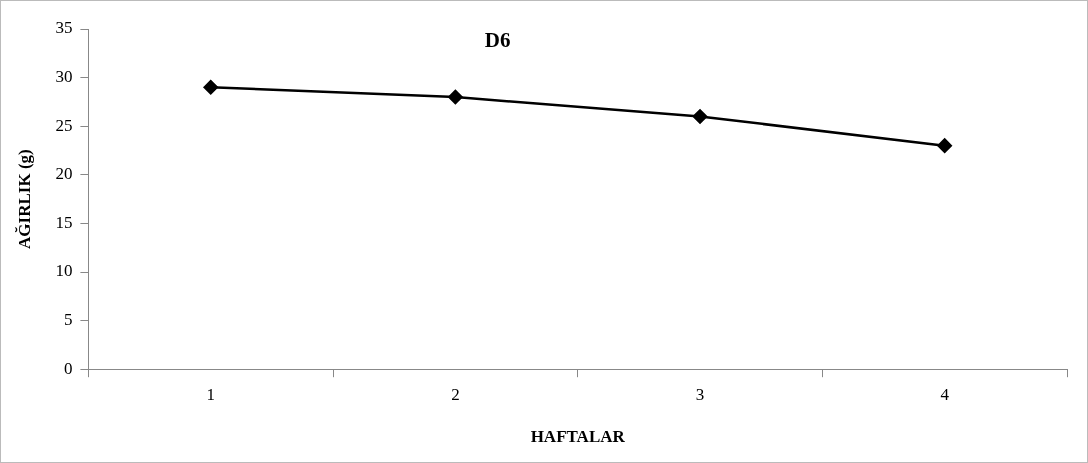  I want to click on y-tick-label: 30, so click(64, 77).